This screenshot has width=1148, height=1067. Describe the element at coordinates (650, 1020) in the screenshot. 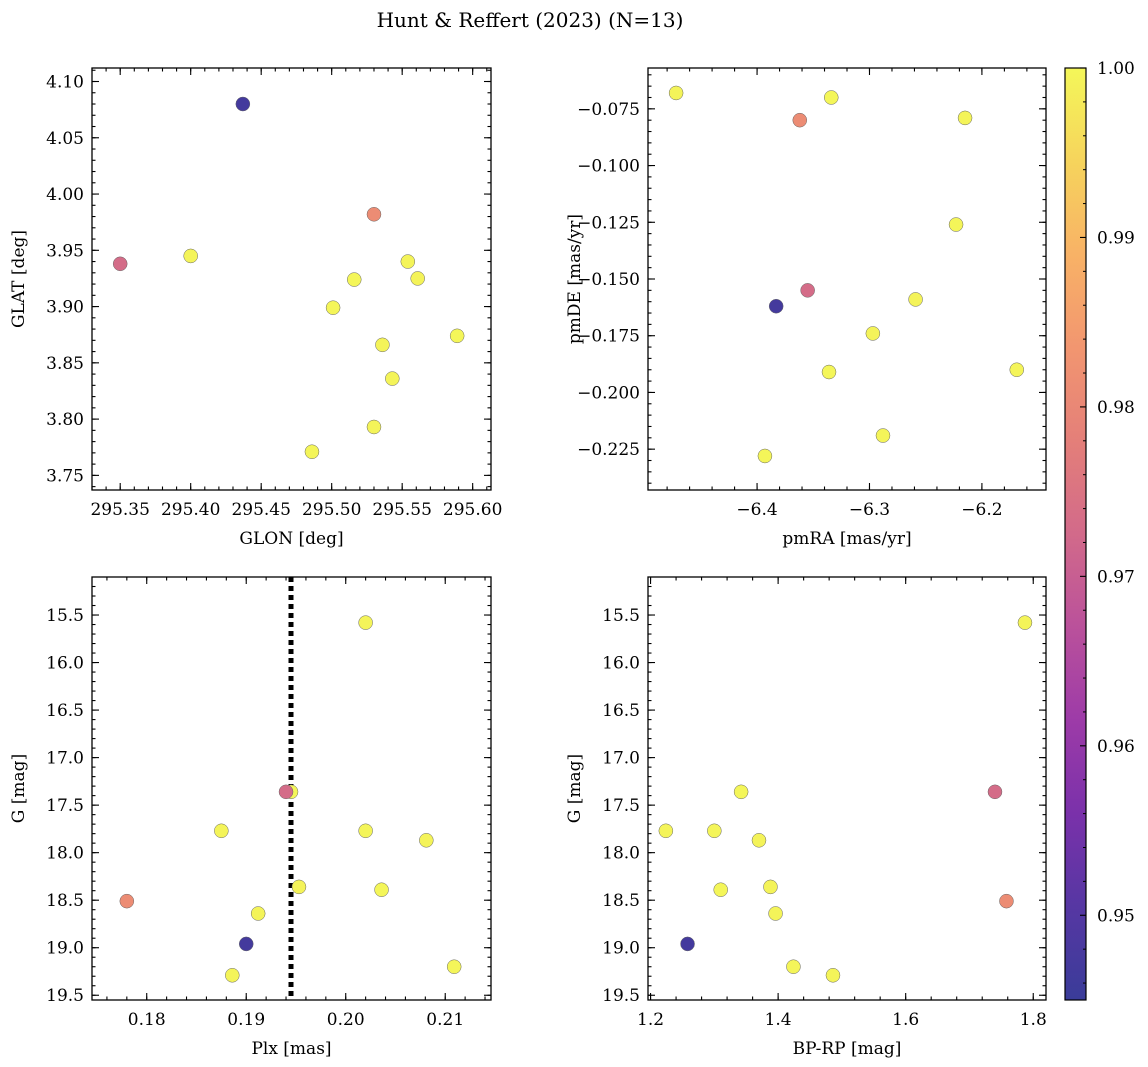

I see `x-tick-label: 1.2` at that location.